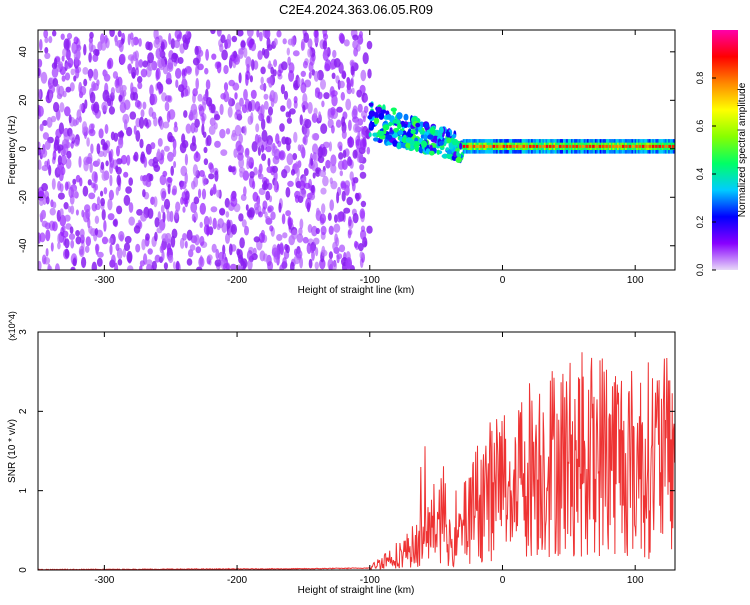 The image size is (750, 605). What do you see at coordinates (23, 490) in the screenshot?
I see `snr-y-tick-label: 1` at bounding box center [23, 490].